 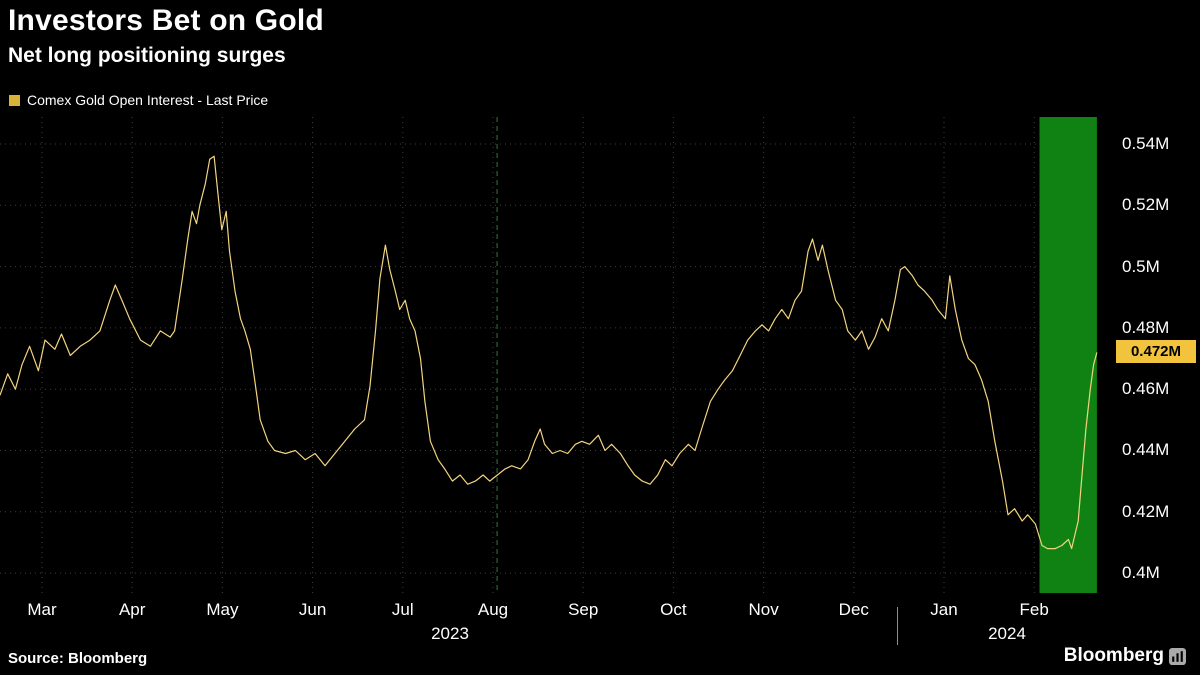 What do you see at coordinates (148, 100) in the screenshot?
I see `legend-label: Comex Gold Open Interest - Last Price` at bounding box center [148, 100].